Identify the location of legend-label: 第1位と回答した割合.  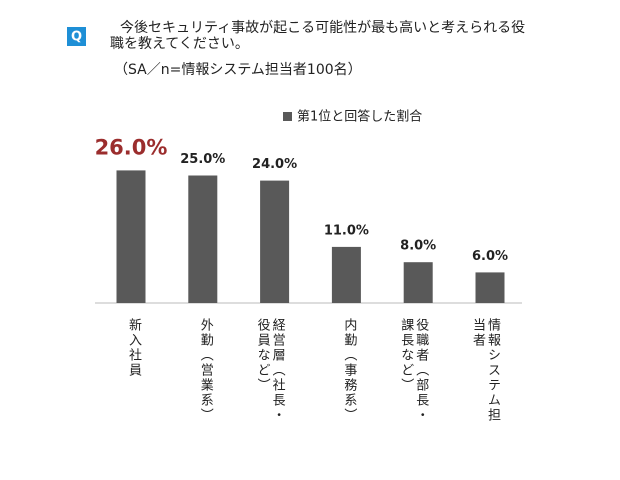
(359, 117).